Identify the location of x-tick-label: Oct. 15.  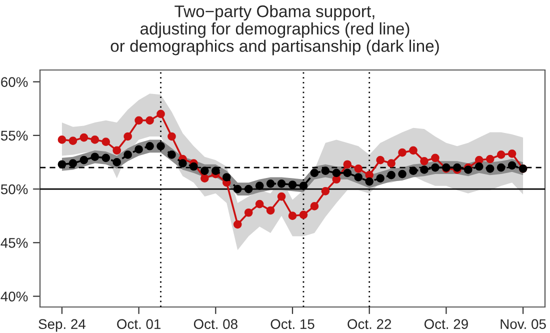
(292, 324).